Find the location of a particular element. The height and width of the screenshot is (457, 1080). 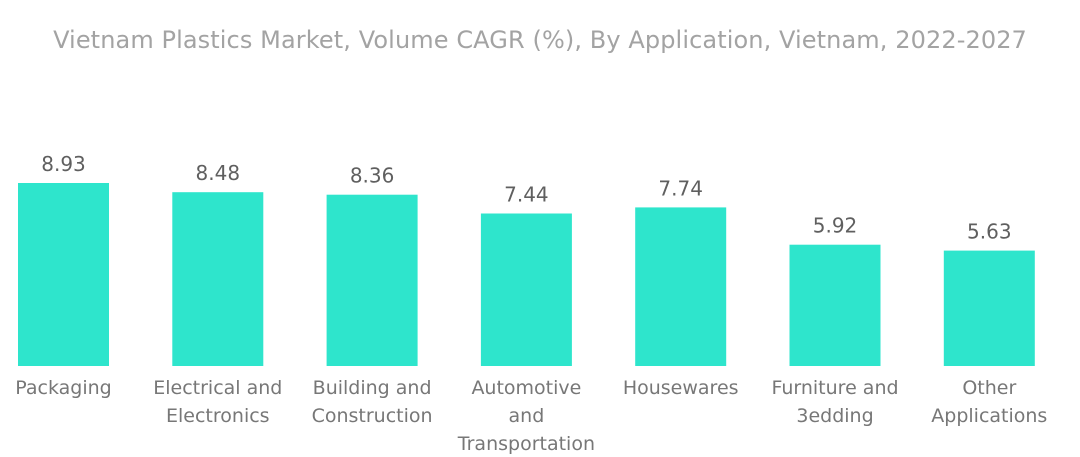

category-label: Electronics is located at coordinates (218, 416).